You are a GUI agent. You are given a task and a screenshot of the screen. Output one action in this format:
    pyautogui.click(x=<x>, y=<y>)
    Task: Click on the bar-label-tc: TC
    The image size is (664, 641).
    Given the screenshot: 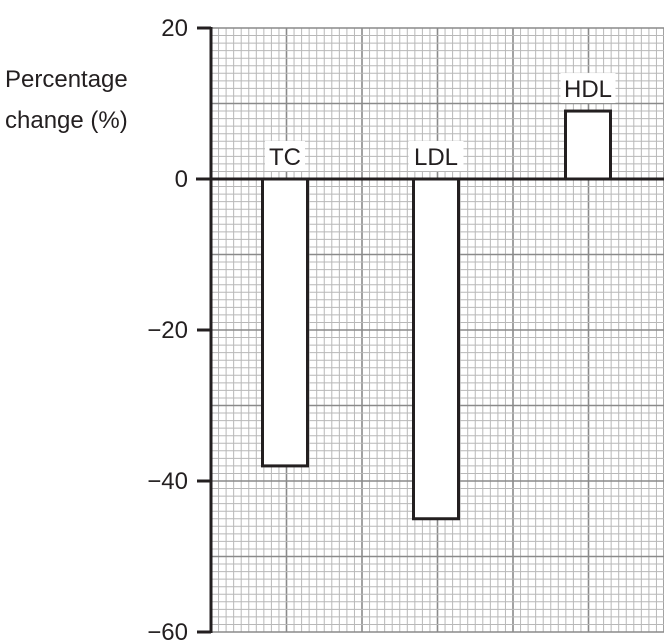 What is the action you would take?
    pyautogui.click(x=285, y=157)
    